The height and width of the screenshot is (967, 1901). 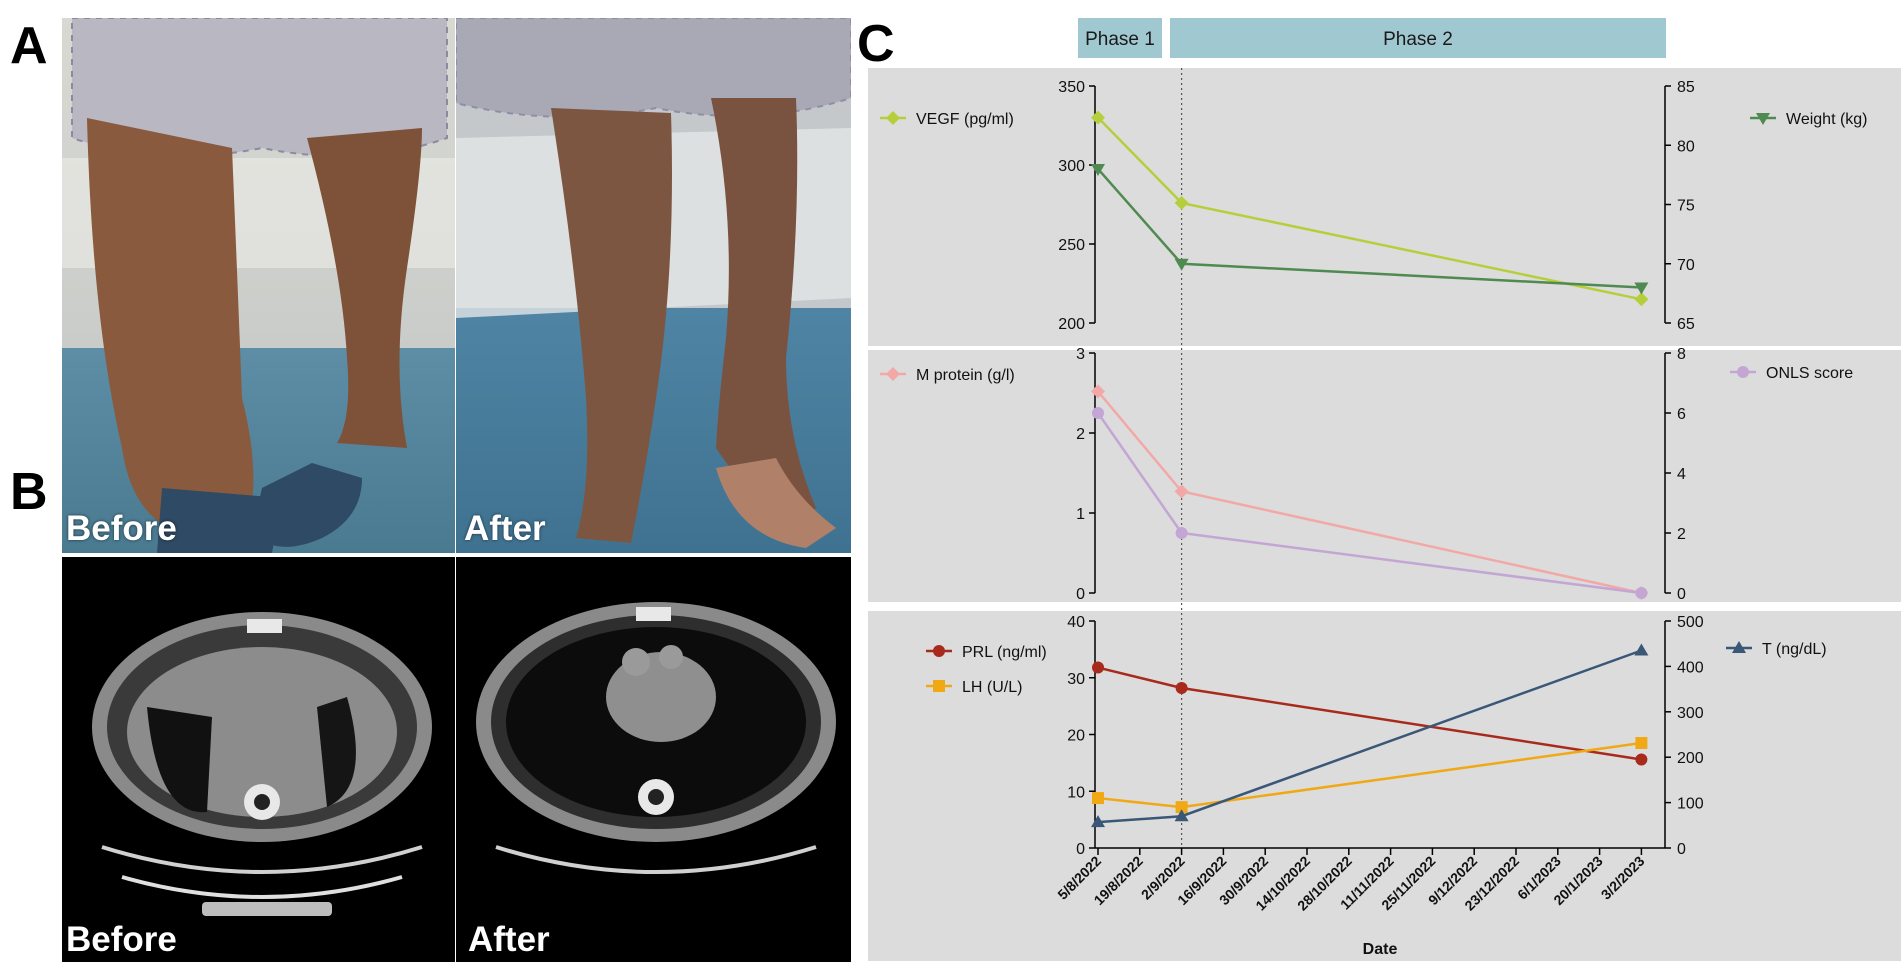 What do you see at coordinates (1071, 324) in the screenshot?
I see `panel-1-left-tick-label: 200` at bounding box center [1071, 324].